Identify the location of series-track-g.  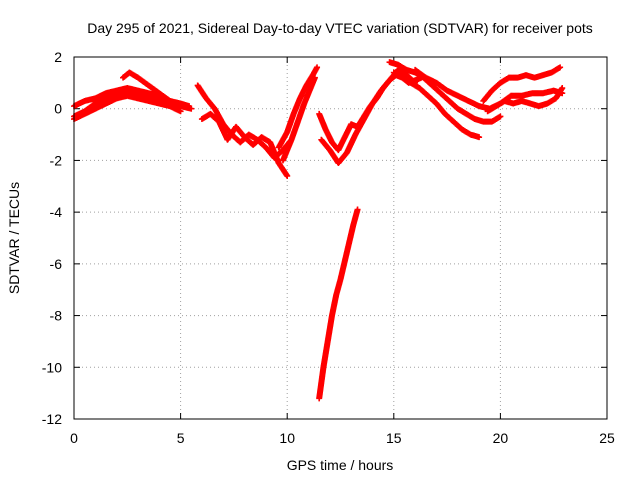
(298, 107).